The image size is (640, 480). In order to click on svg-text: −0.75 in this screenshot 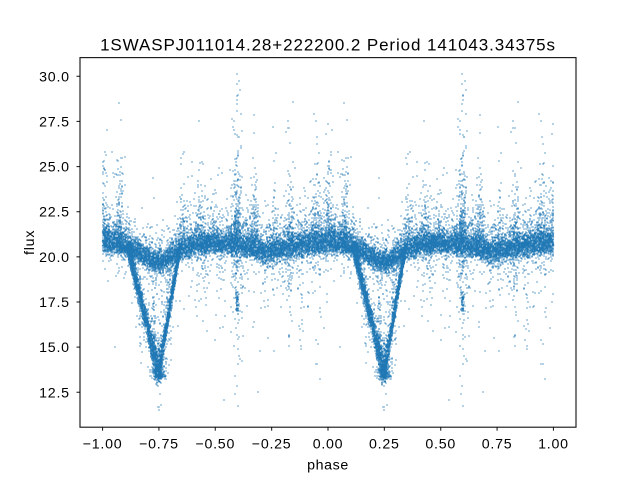, I will do `click(159, 445)`.